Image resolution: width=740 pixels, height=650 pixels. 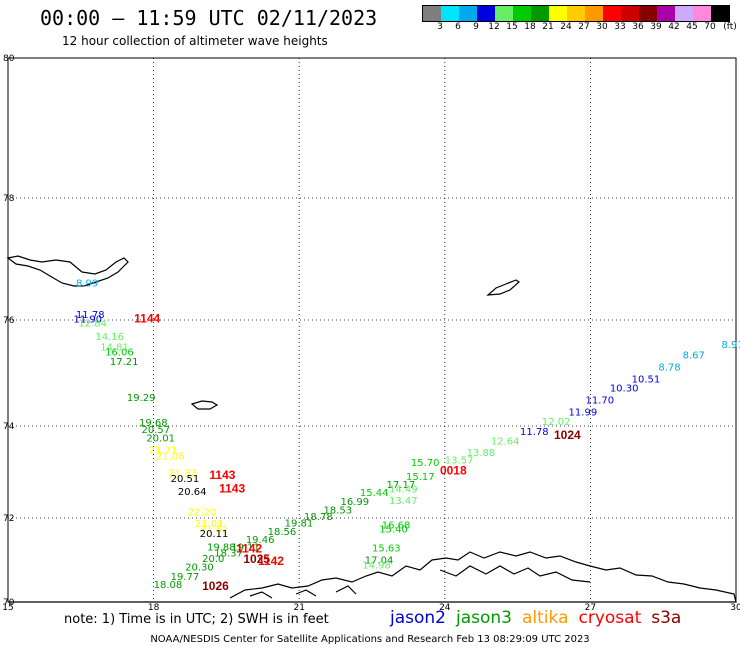 What do you see at coordinates (119, 353) in the screenshot?
I see `wave-height-label: 16.06` at bounding box center [119, 353].